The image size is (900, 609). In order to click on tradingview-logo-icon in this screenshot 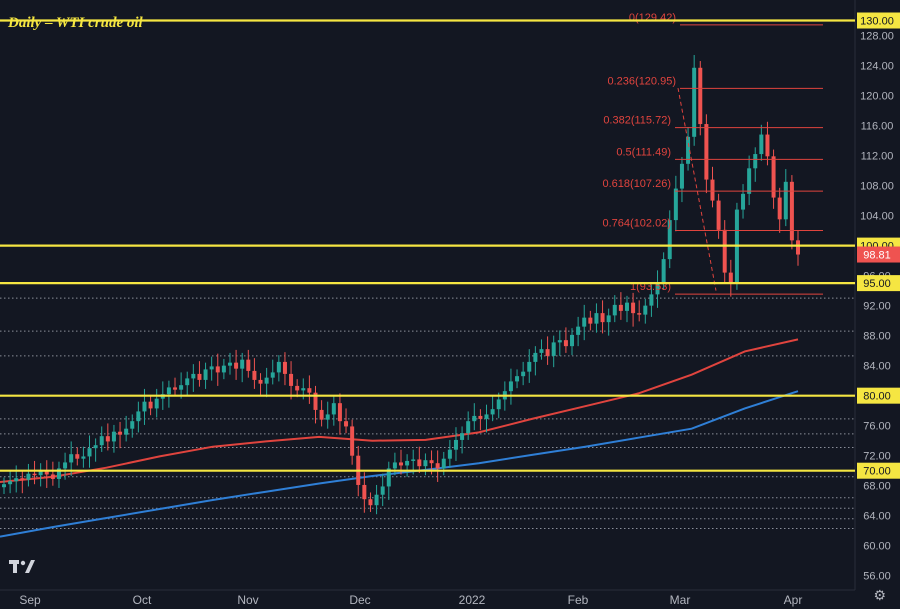, I will do `click(22, 567)`.